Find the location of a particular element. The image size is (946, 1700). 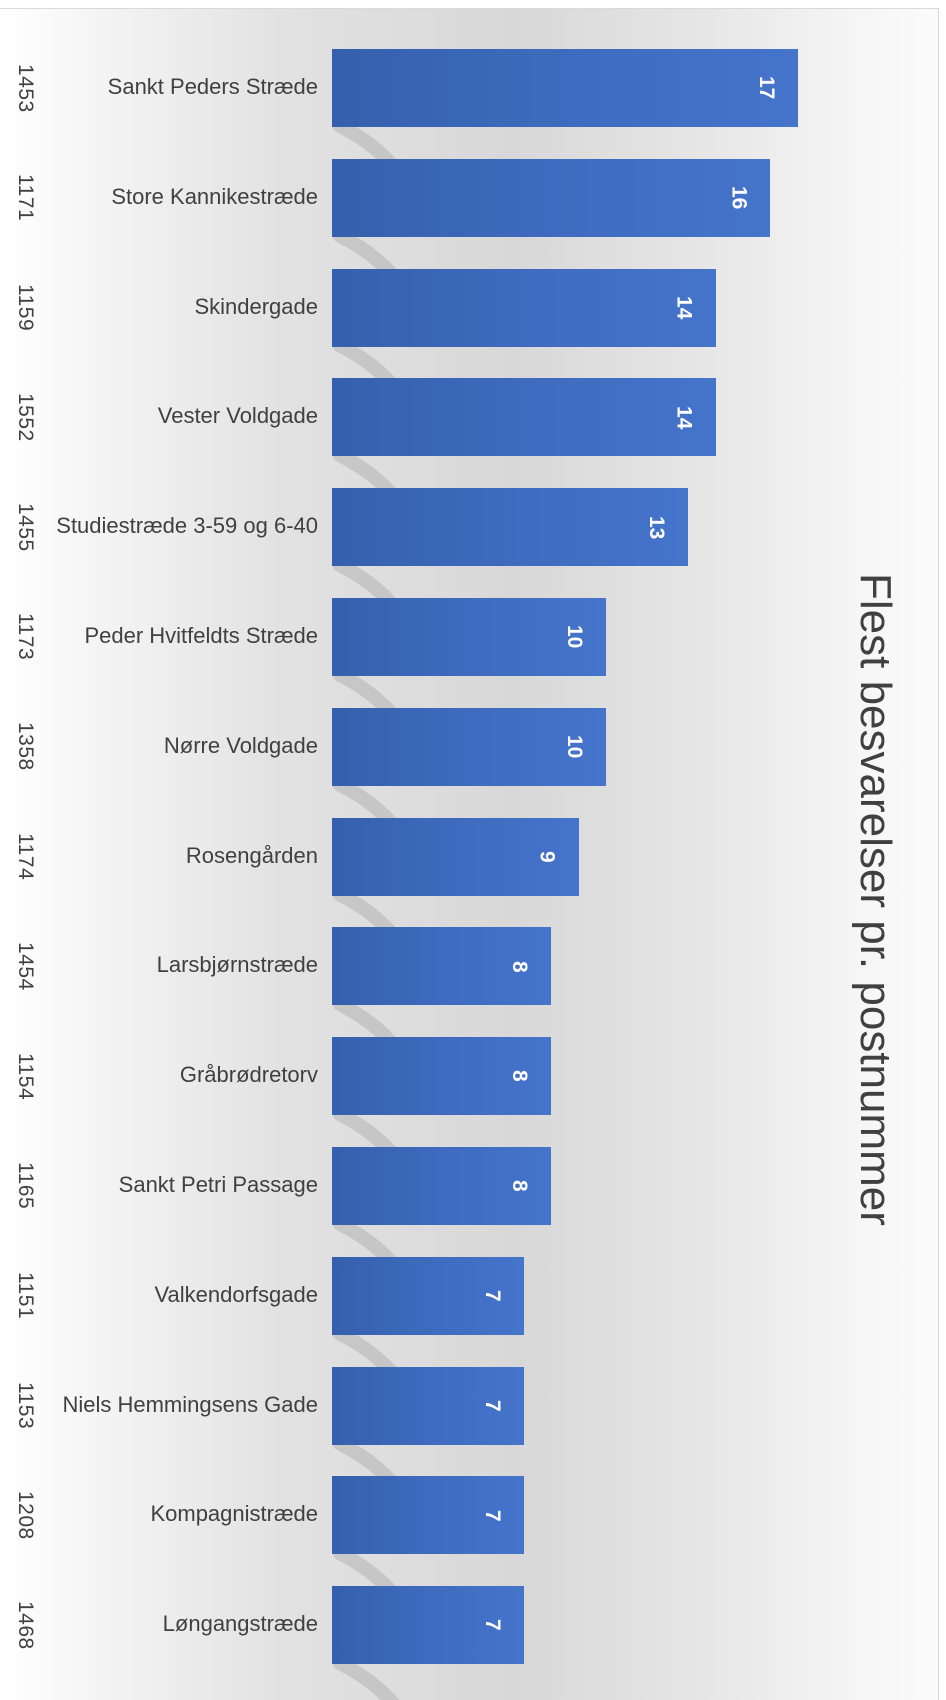

category-label: Niels Hemmingsens Gade is located at coordinates (190, 1404).